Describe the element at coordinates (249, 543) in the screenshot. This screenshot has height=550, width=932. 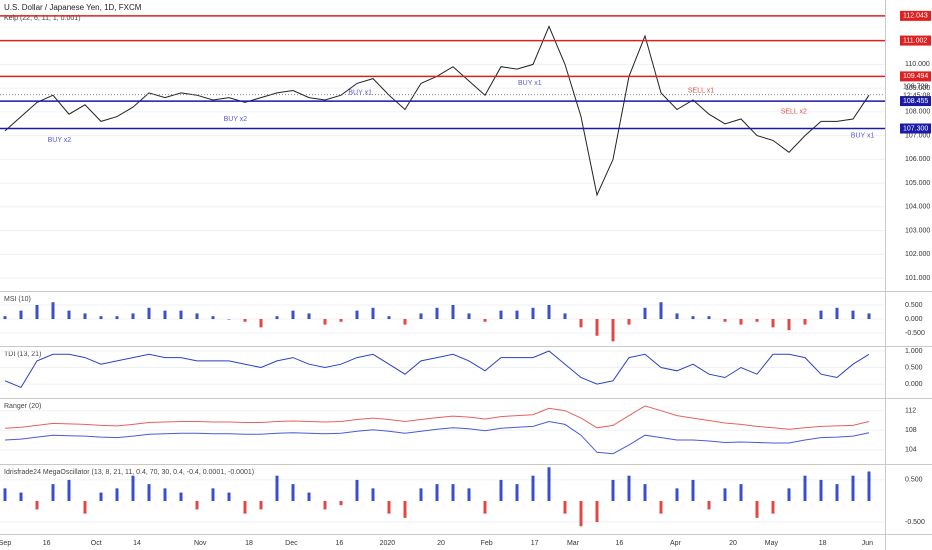
I see `x-tick-label: 18` at that location.